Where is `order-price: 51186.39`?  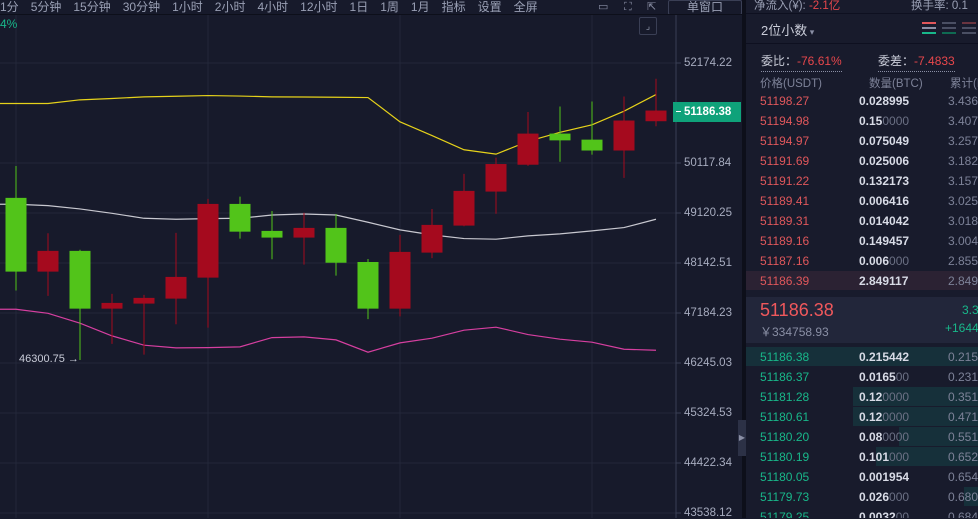
order-price: 51186.39 is located at coordinates (785, 281).